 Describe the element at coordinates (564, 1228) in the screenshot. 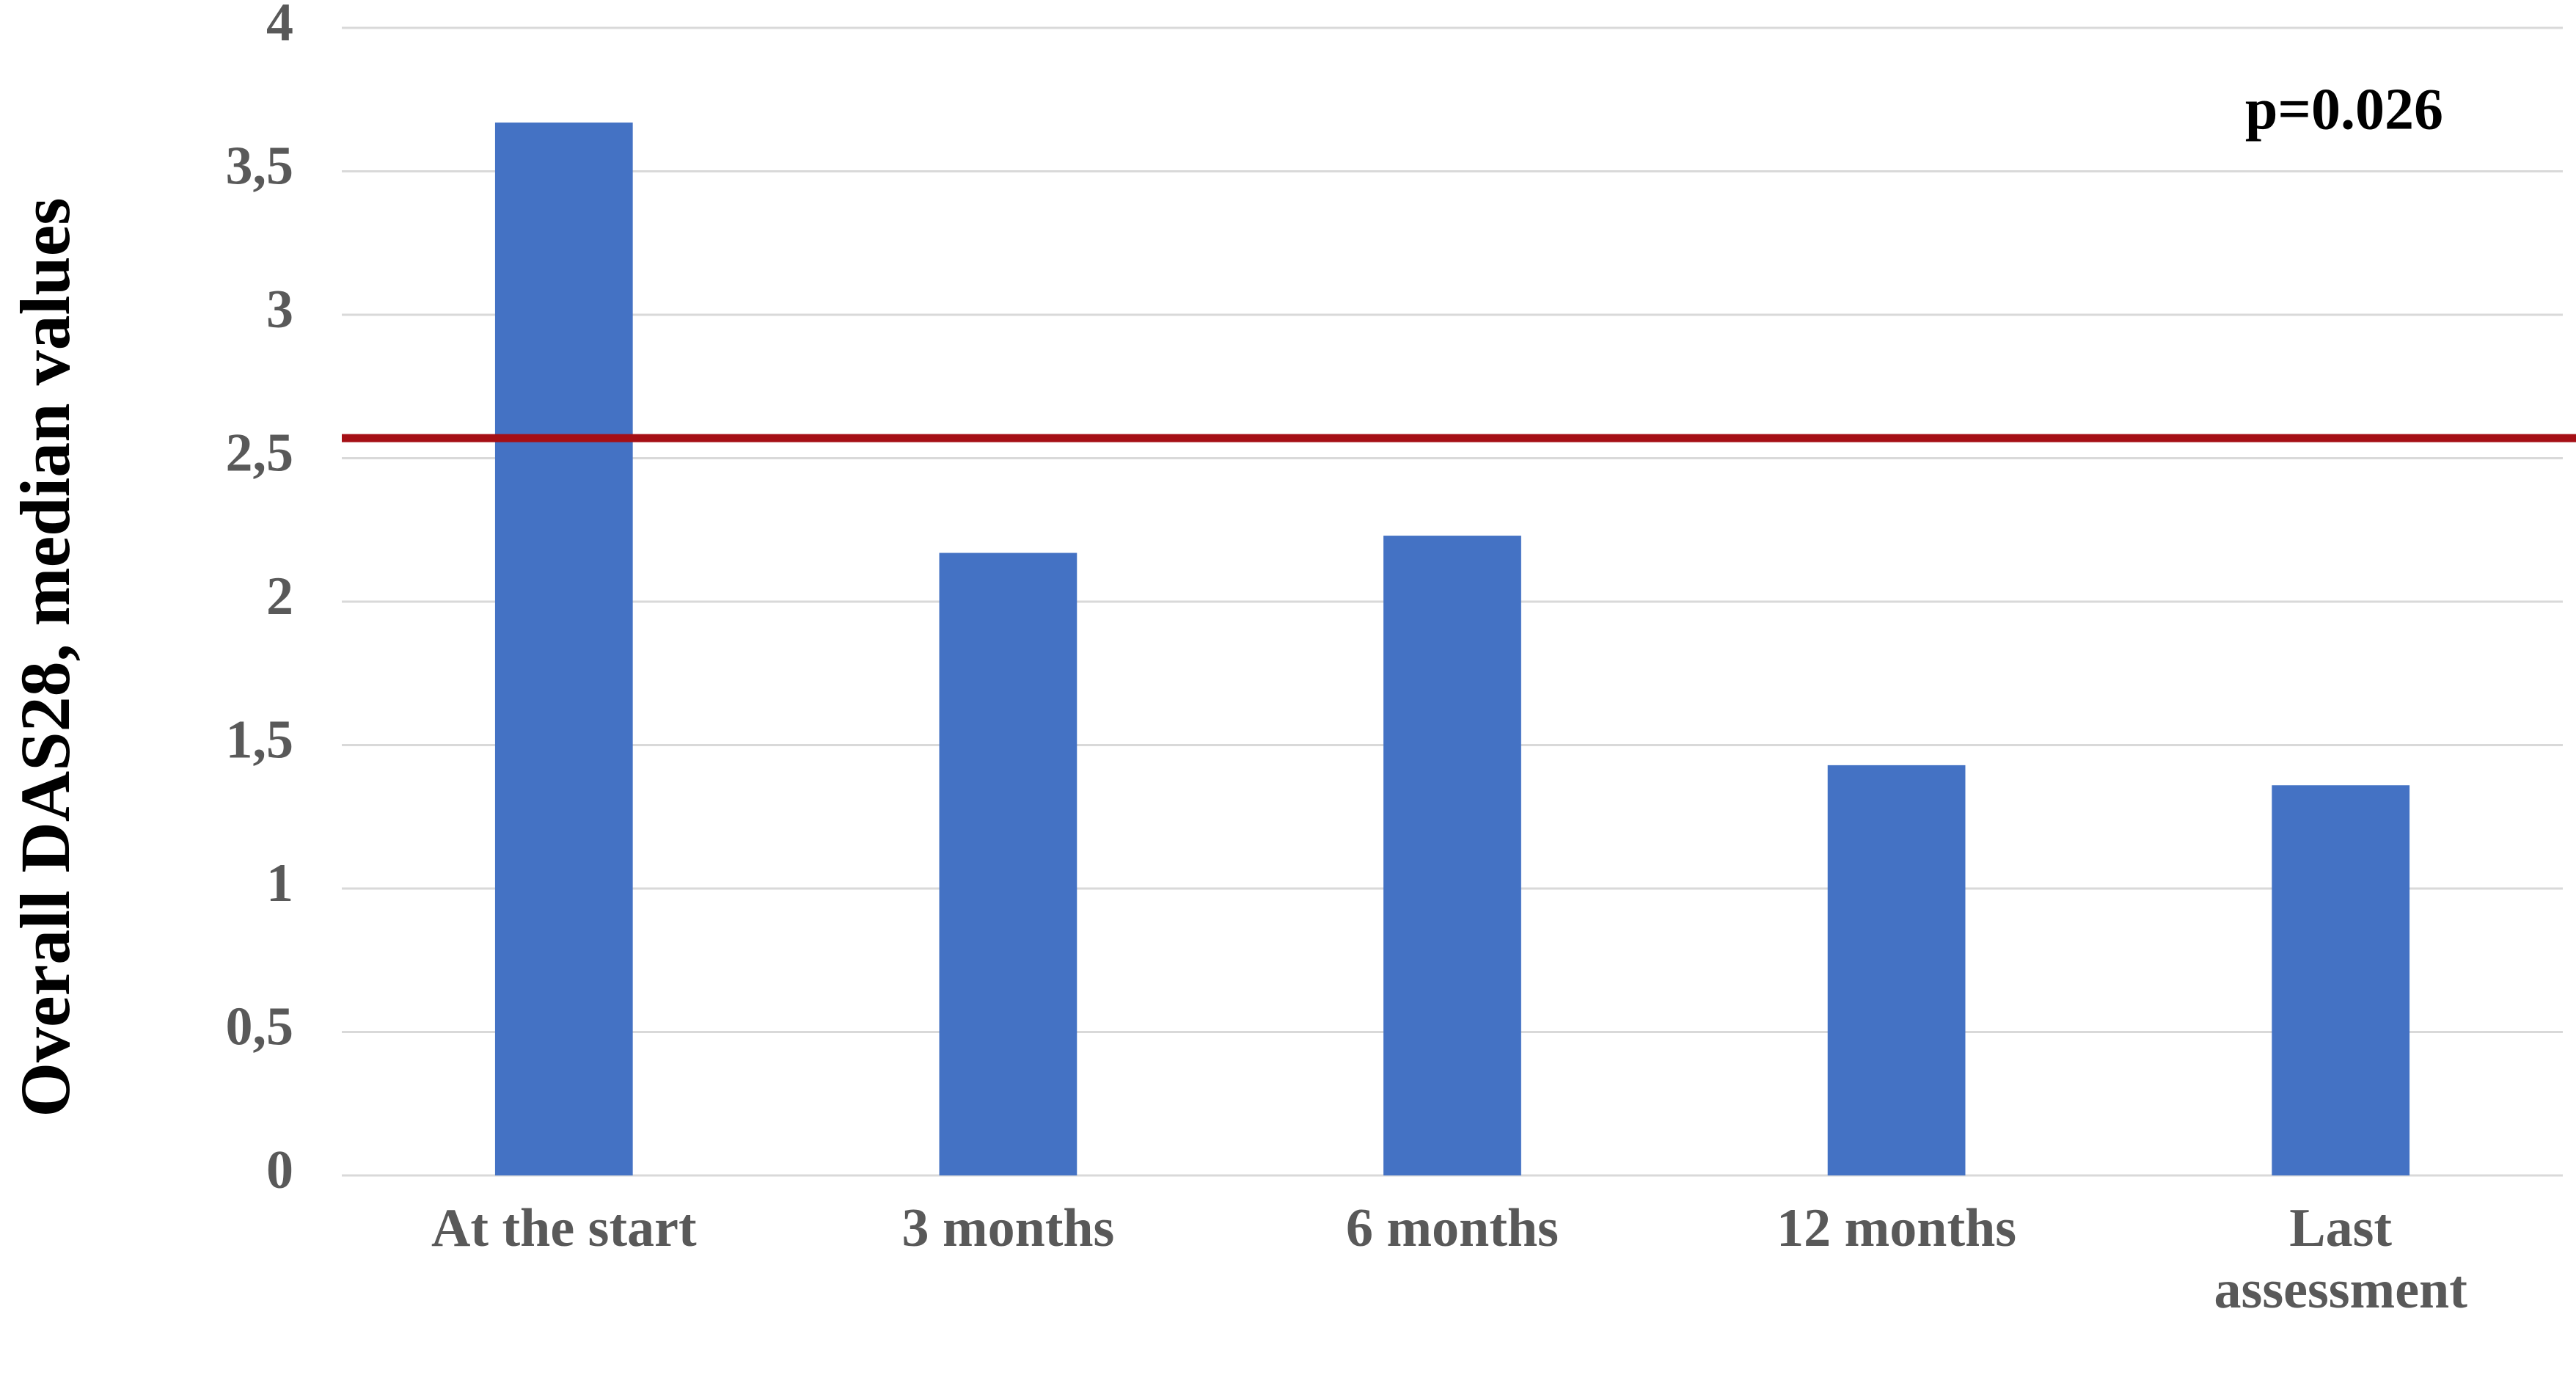

I see `x-tick-label: At the start` at that location.